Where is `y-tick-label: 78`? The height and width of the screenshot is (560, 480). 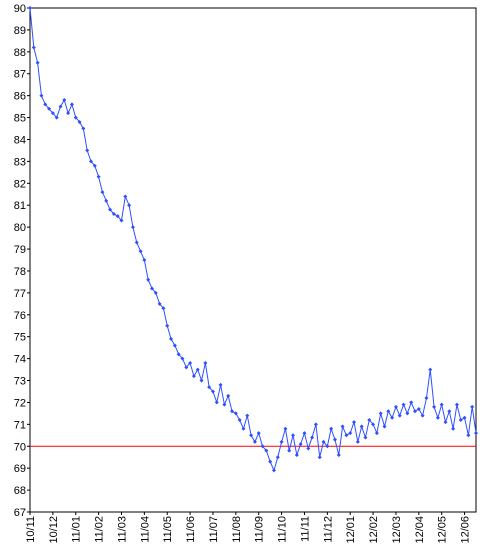
y-tick-label: 78 is located at coordinates (20, 272).